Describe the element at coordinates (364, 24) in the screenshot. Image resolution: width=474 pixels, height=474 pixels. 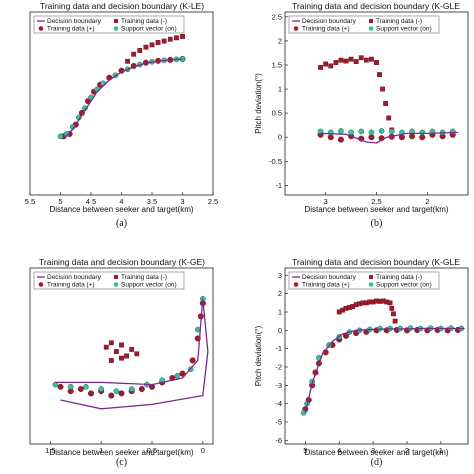
I see `legend-box` at that location.